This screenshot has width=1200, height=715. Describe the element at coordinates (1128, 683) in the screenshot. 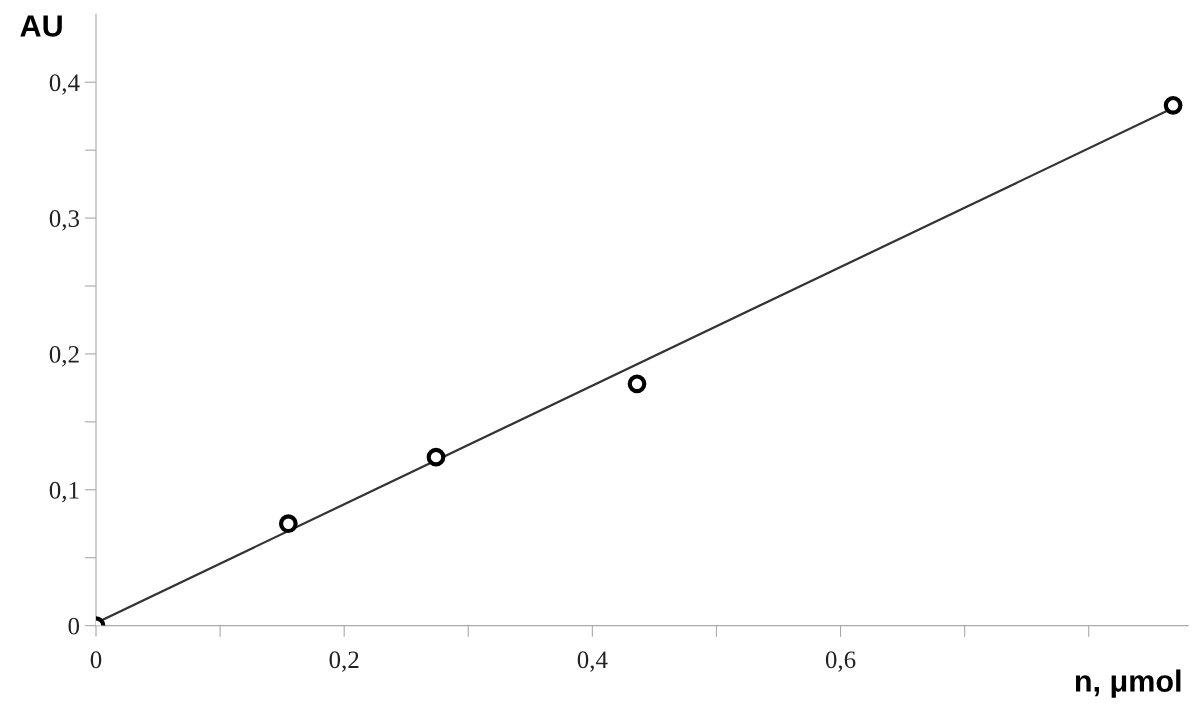

I see `x-axis-title: n, μmol` at that location.